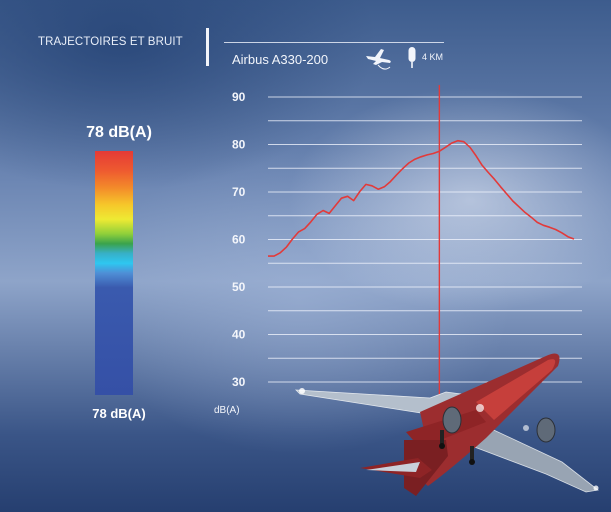 The width and height of the screenshot is (611, 512). What do you see at coordinates (227, 410) in the screenshot?
I see `y-axis-unit-label: dB(A)` at bounding box center [227, 410].